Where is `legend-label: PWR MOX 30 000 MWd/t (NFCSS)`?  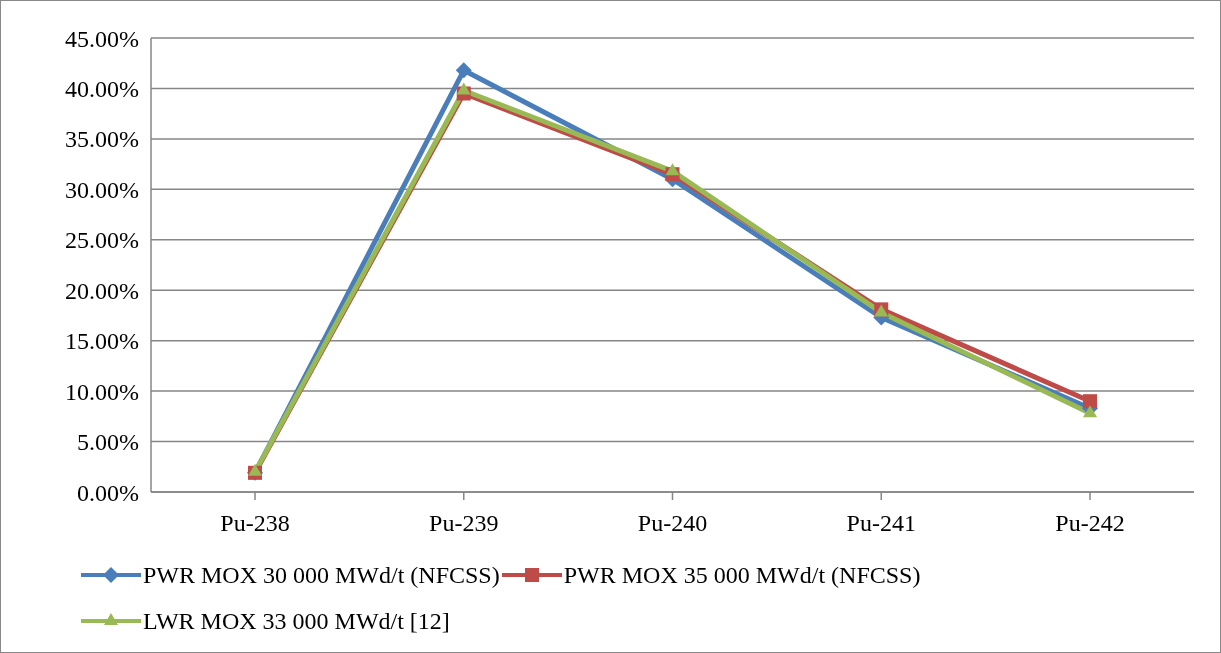 legend-label: PWR MOX 30 000 MWd/t (NFCSS) is located at coordinates (321, 575).